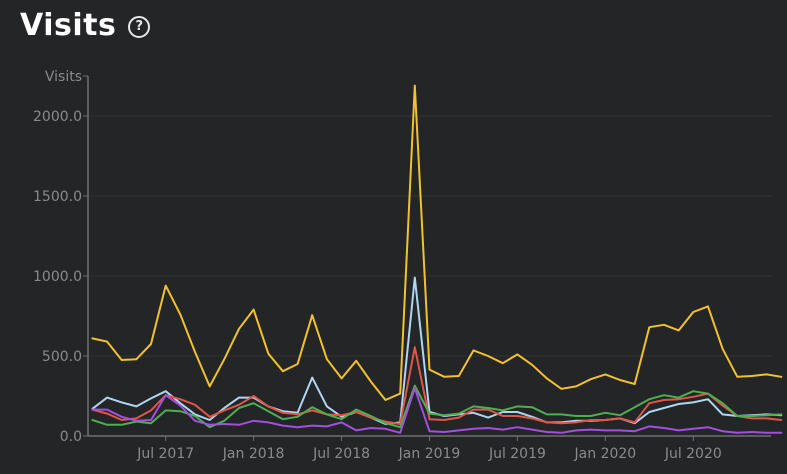  Describe the element at coordinates (63, 77) in the screenshot. I see `y-axis-label: Visits` at that location.